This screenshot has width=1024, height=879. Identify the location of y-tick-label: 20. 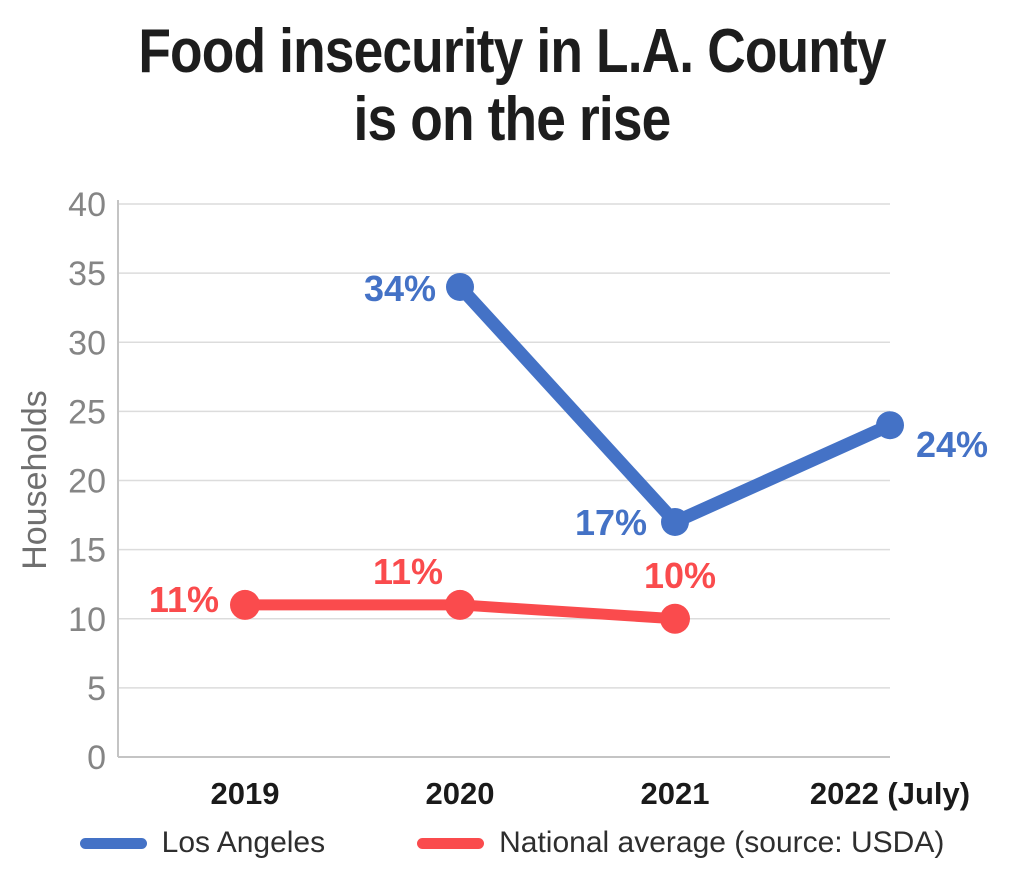
(87, 482).